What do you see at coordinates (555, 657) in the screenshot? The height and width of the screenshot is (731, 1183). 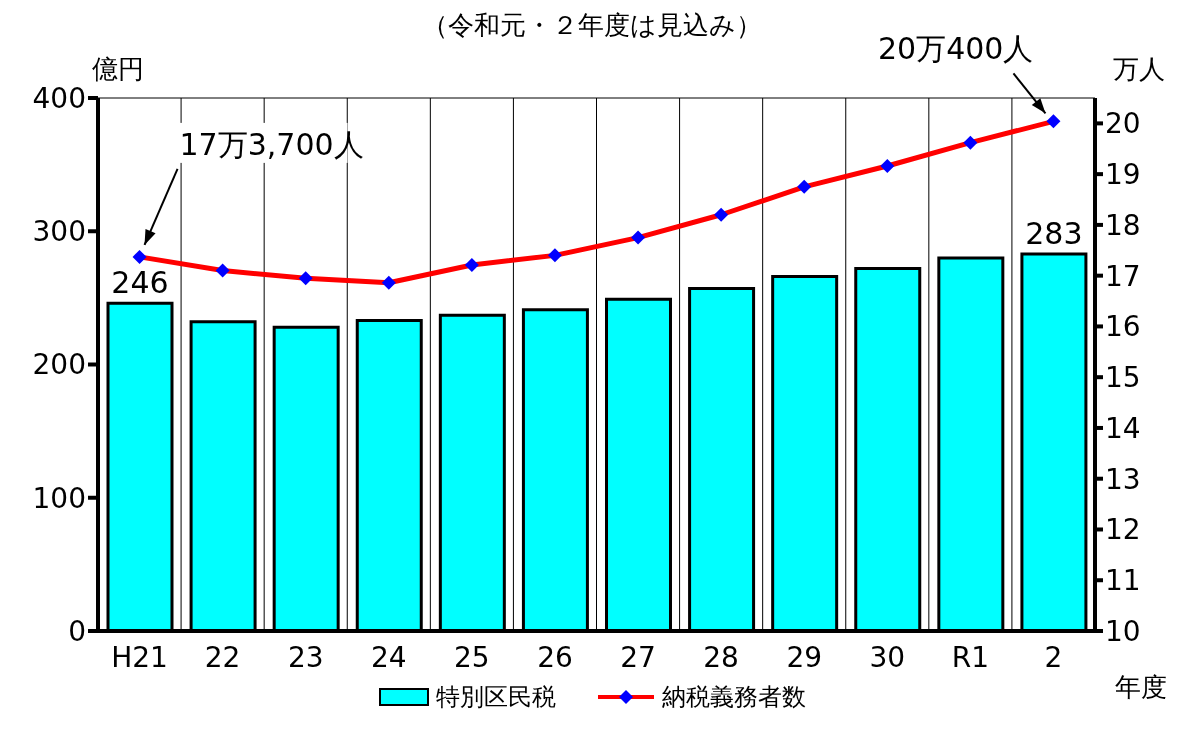 I see `x-tick-label: 26` at bounding box center [555, 657].